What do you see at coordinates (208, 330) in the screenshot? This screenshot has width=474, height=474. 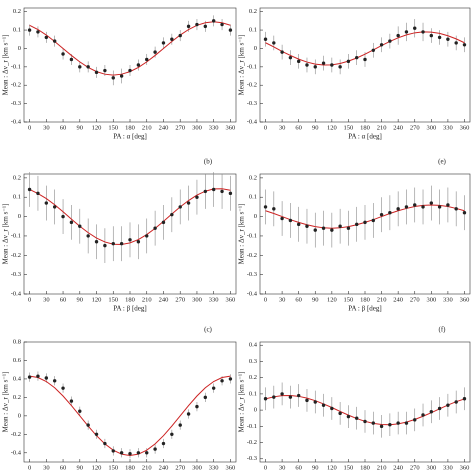 I see `panel-label: (c)` at bounding box center [208, 330].